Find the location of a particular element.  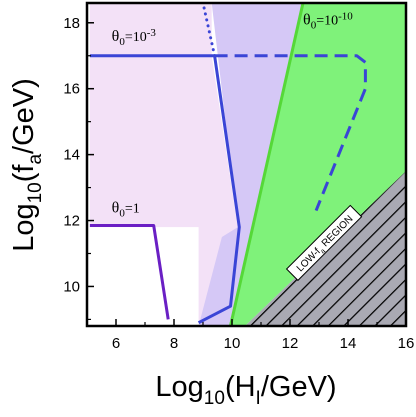

x-tick-label: 16 is located at coordinates (406, 343).